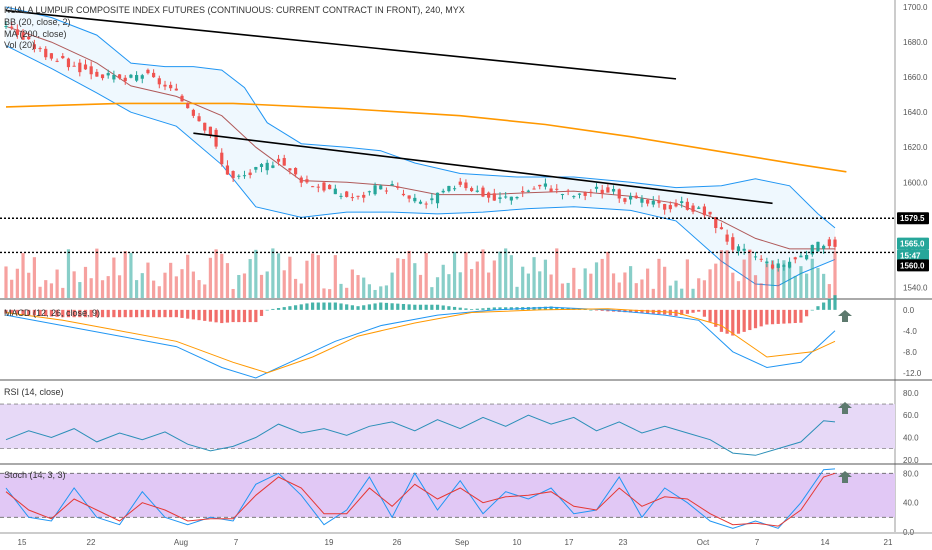 This screenshot has width=932, height=550. Describe the element at coordinates (420, 499) in the screenshot. I see `stoch-d-line` at that location.